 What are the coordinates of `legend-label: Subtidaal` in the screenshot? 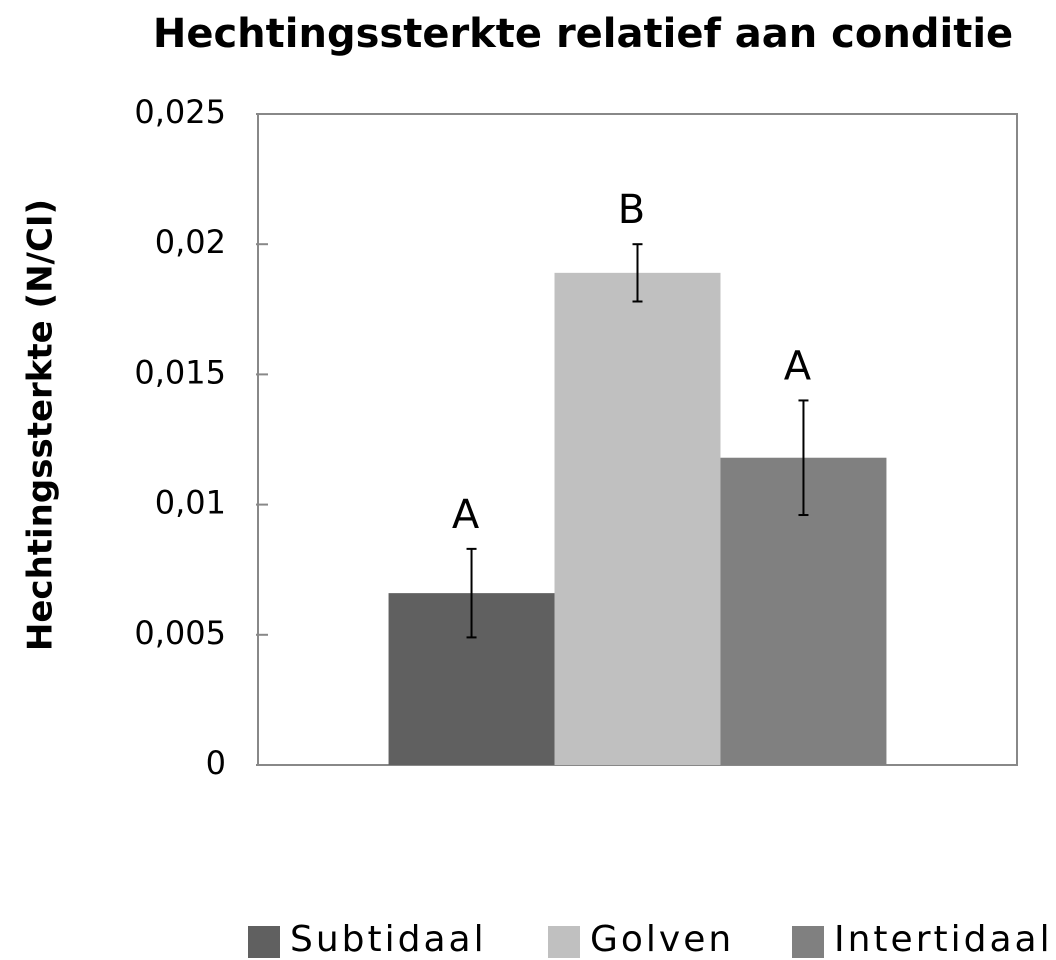 It's located at (388, 939).